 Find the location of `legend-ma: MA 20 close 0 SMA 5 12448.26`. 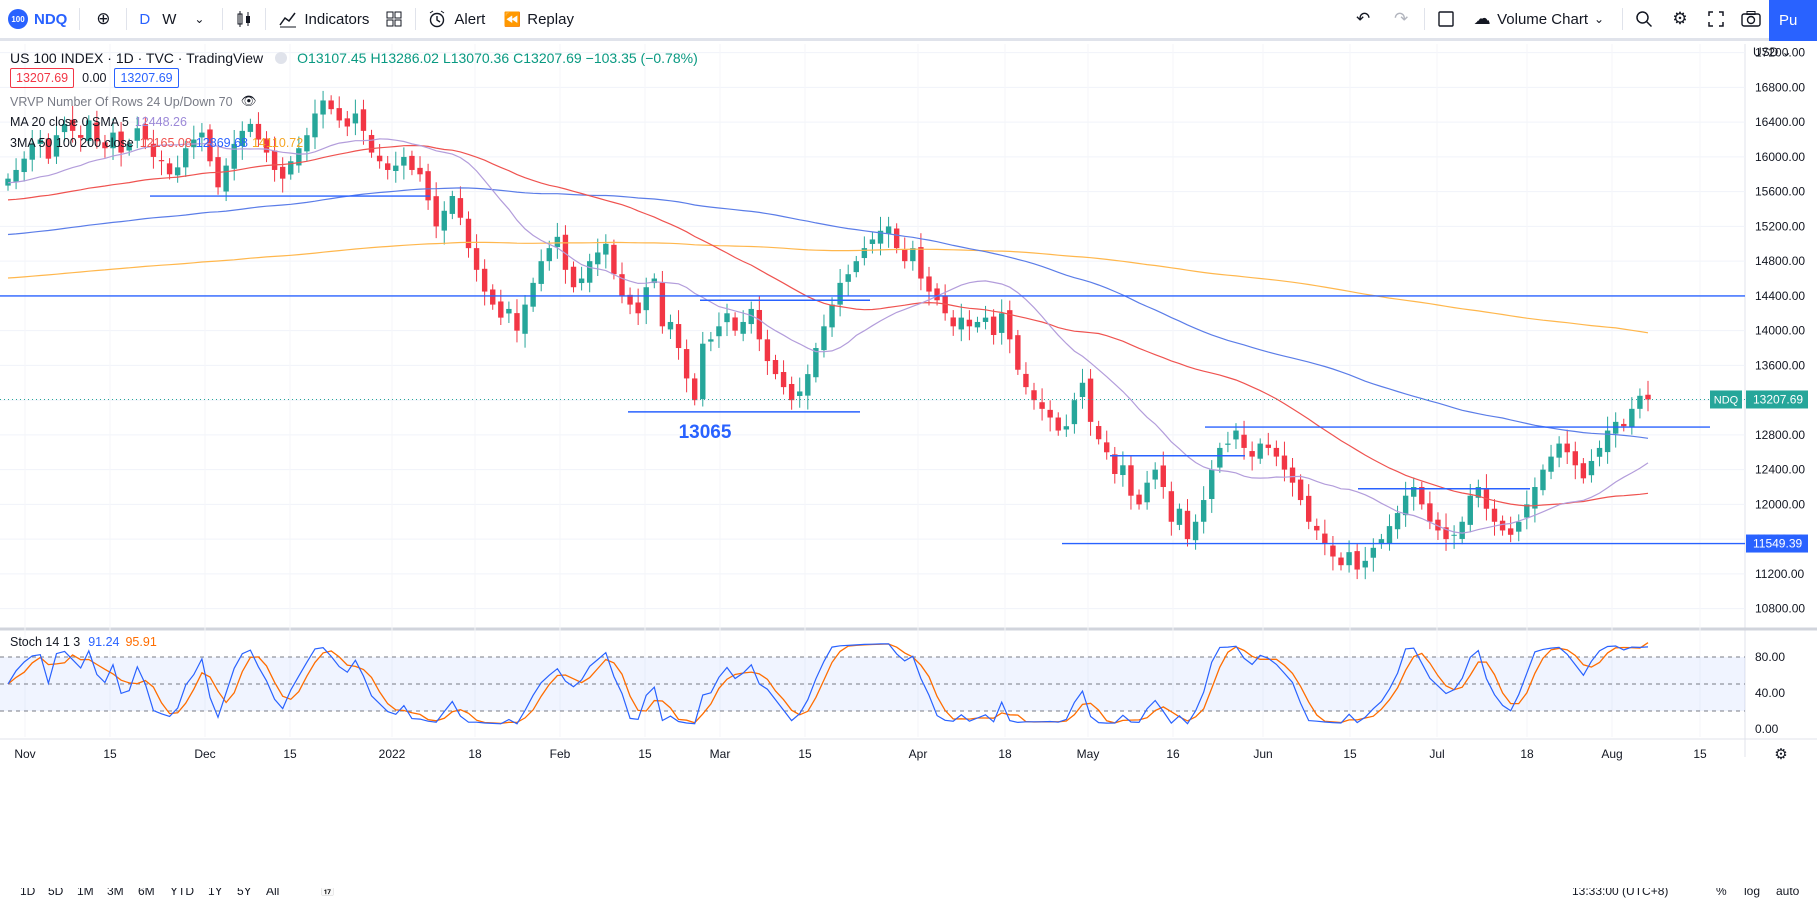

legend-ma: MA 20 close 0 SMA 5 12448.26 is located at coordinates (98, 122).